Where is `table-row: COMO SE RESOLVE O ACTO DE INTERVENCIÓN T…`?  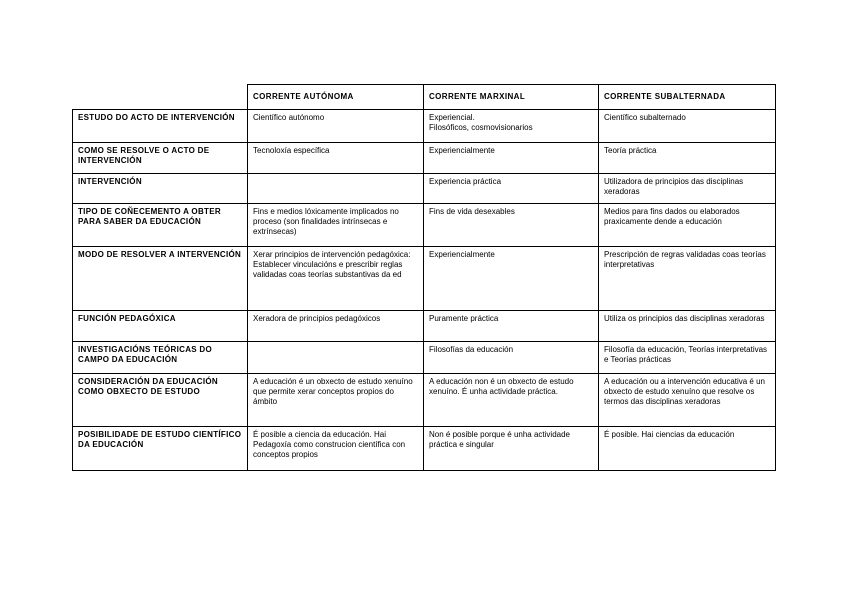
table-row: COMO SE RESOLVE O ACTO DE INTERVENCIÓN T… is located at coordinates (424, 158).